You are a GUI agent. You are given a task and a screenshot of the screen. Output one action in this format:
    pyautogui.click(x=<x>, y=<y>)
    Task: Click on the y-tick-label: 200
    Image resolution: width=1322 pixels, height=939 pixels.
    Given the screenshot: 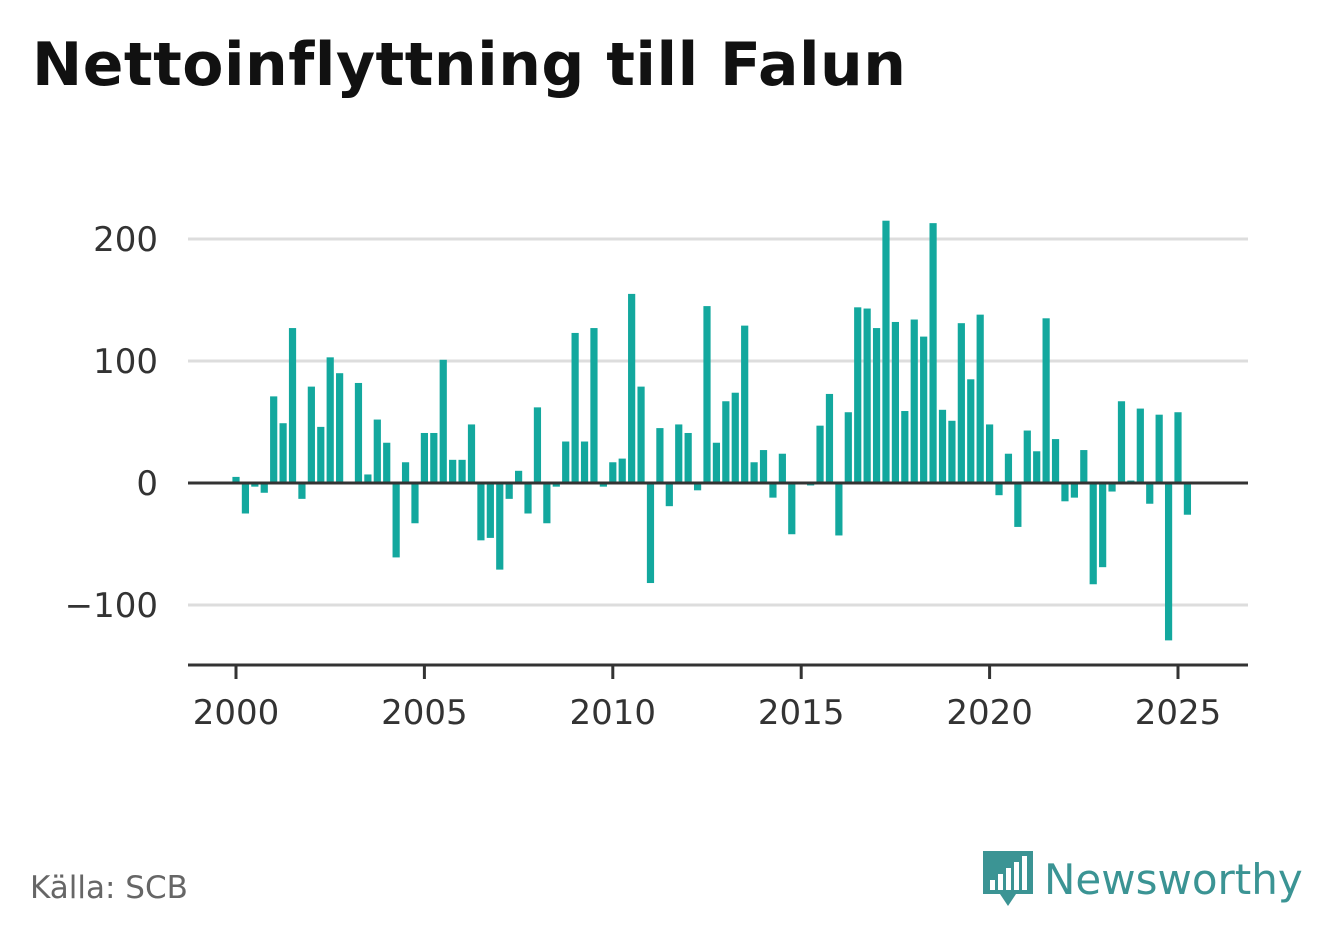 What is the action you would take?
    pyautogui.click(x=125, y=240)
    